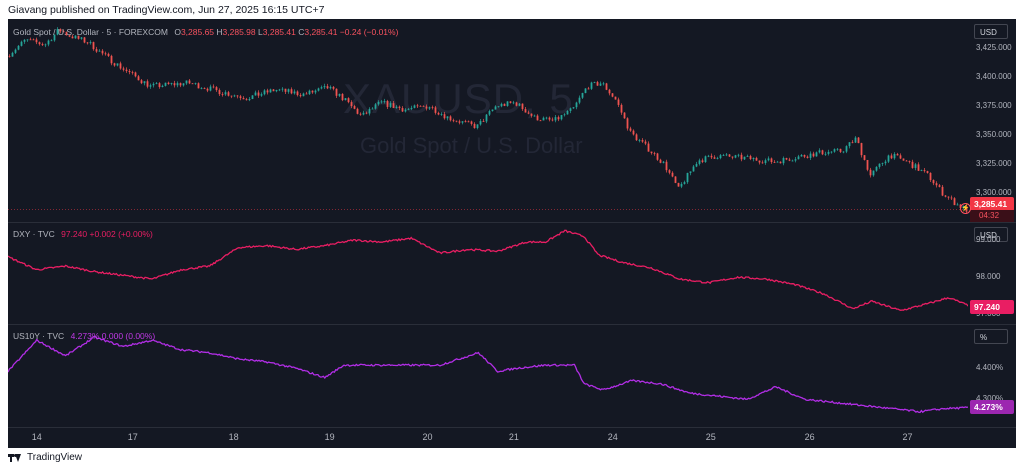 This screenshot has width=1024, height=472. Describe the element at coordinates (994, 192) in the screenshot. I see `gold-tick-label: 3,300.000` at that location.